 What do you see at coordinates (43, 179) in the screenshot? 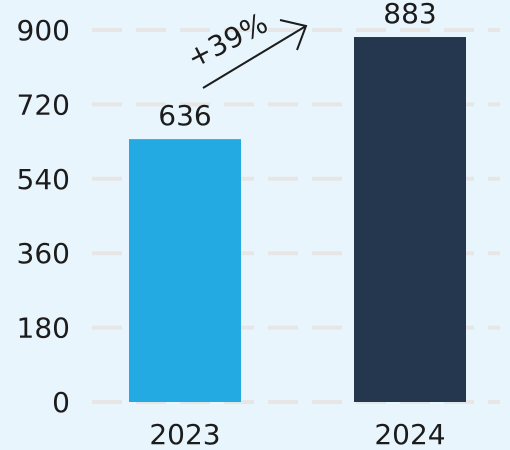
I see `y-tick-label: 540` at bounding box center [43, 179].